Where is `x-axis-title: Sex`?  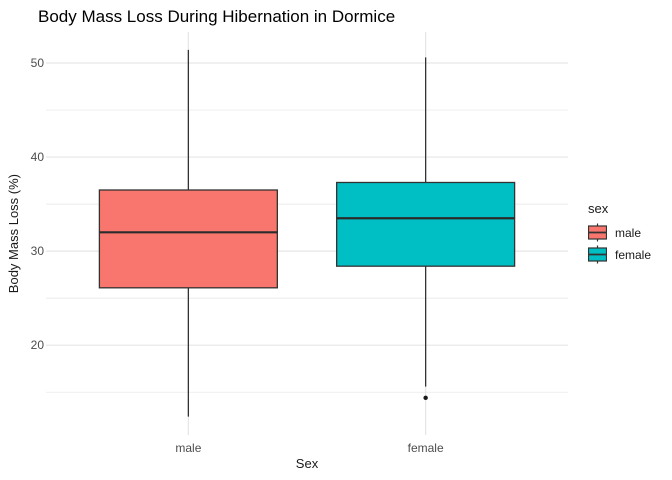
x-axis-title: Sex is located at coordinates (307, 463).